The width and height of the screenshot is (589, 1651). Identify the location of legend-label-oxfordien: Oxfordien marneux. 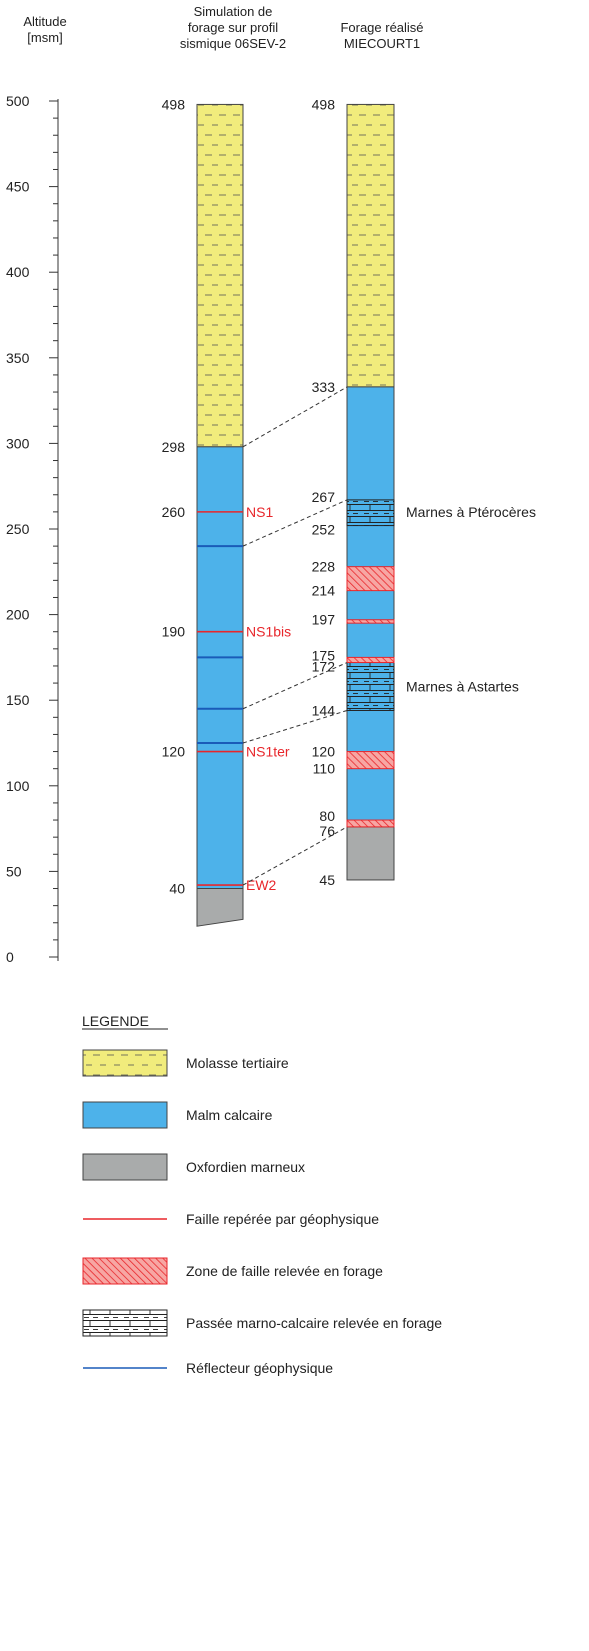
(245, 1167).